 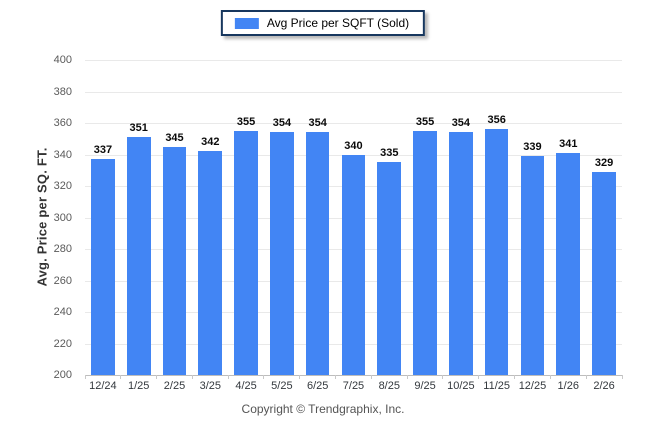 I want to click on x-axis-label-12/24: 12/24, so click(x=103, y=386).